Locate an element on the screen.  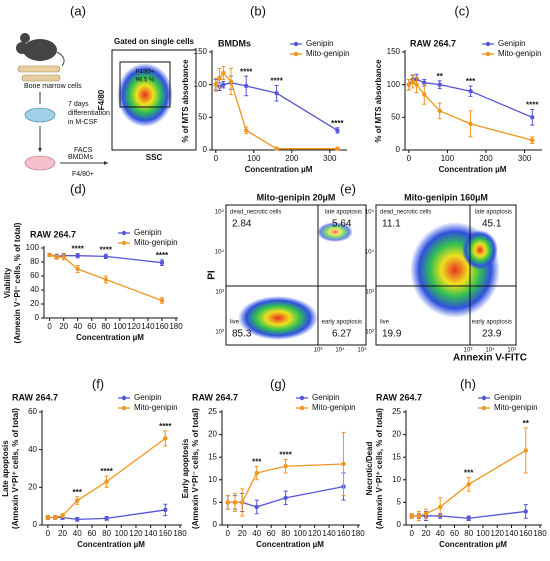
y-tick-label: 5 is located at coordinates (399, 502).